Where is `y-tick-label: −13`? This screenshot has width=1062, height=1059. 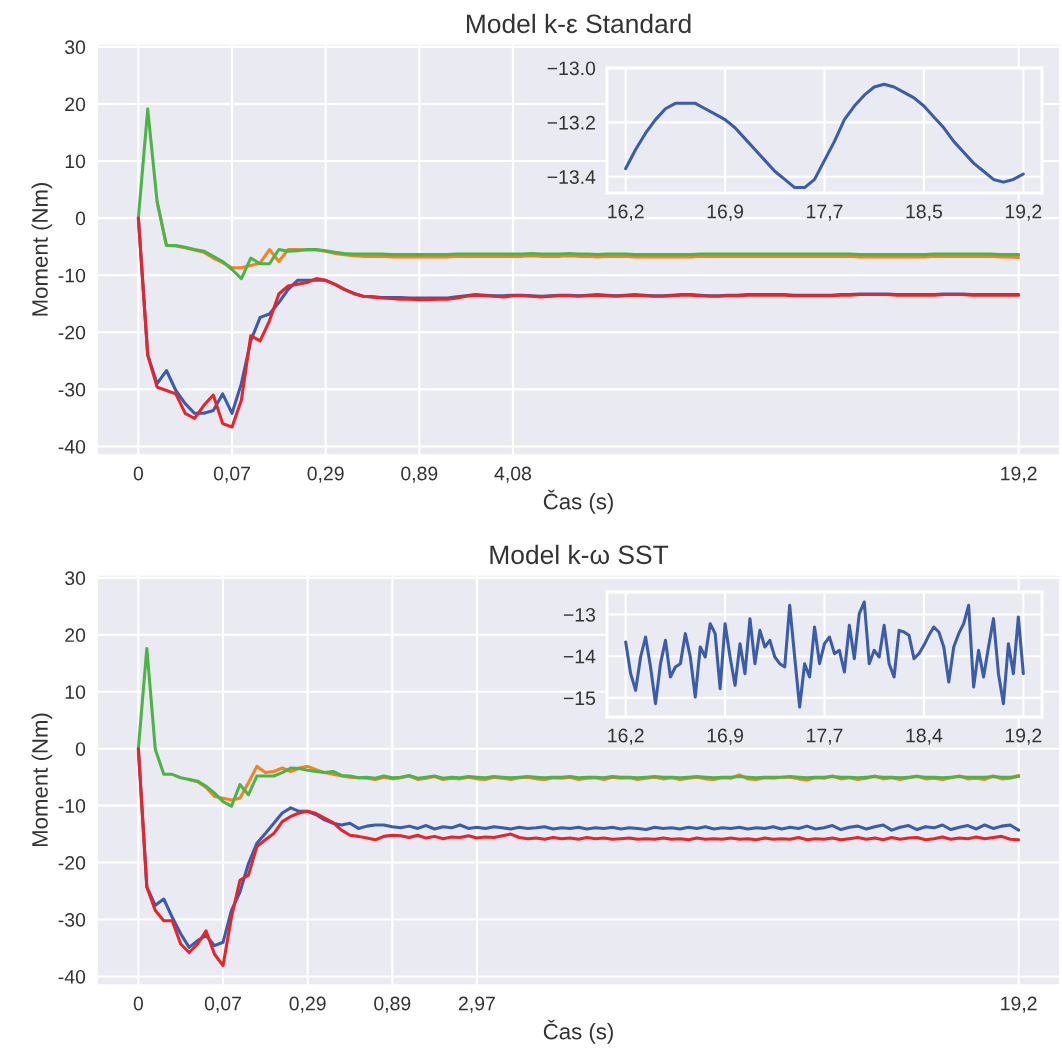
y-tick-label: −13 is located at coordinates (579, 614).